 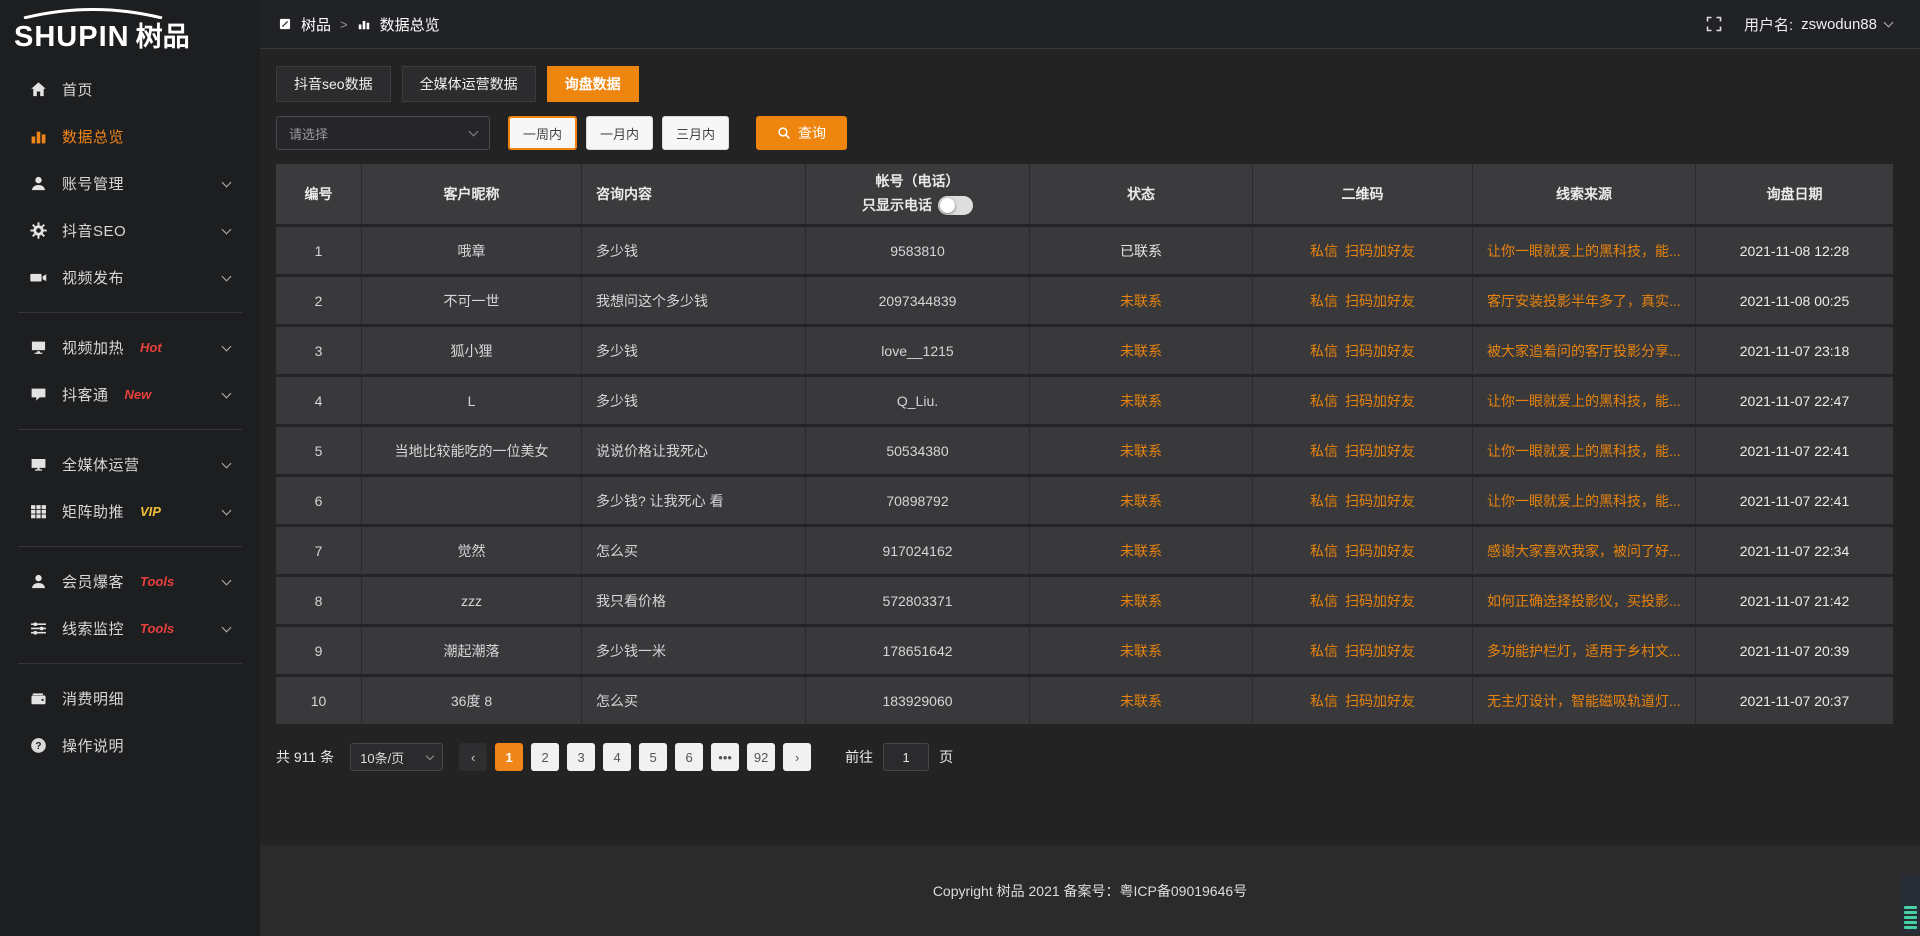 I want to click on sidebar-item-omnimedia: 全媒体运营, so click(x=130, y=464).